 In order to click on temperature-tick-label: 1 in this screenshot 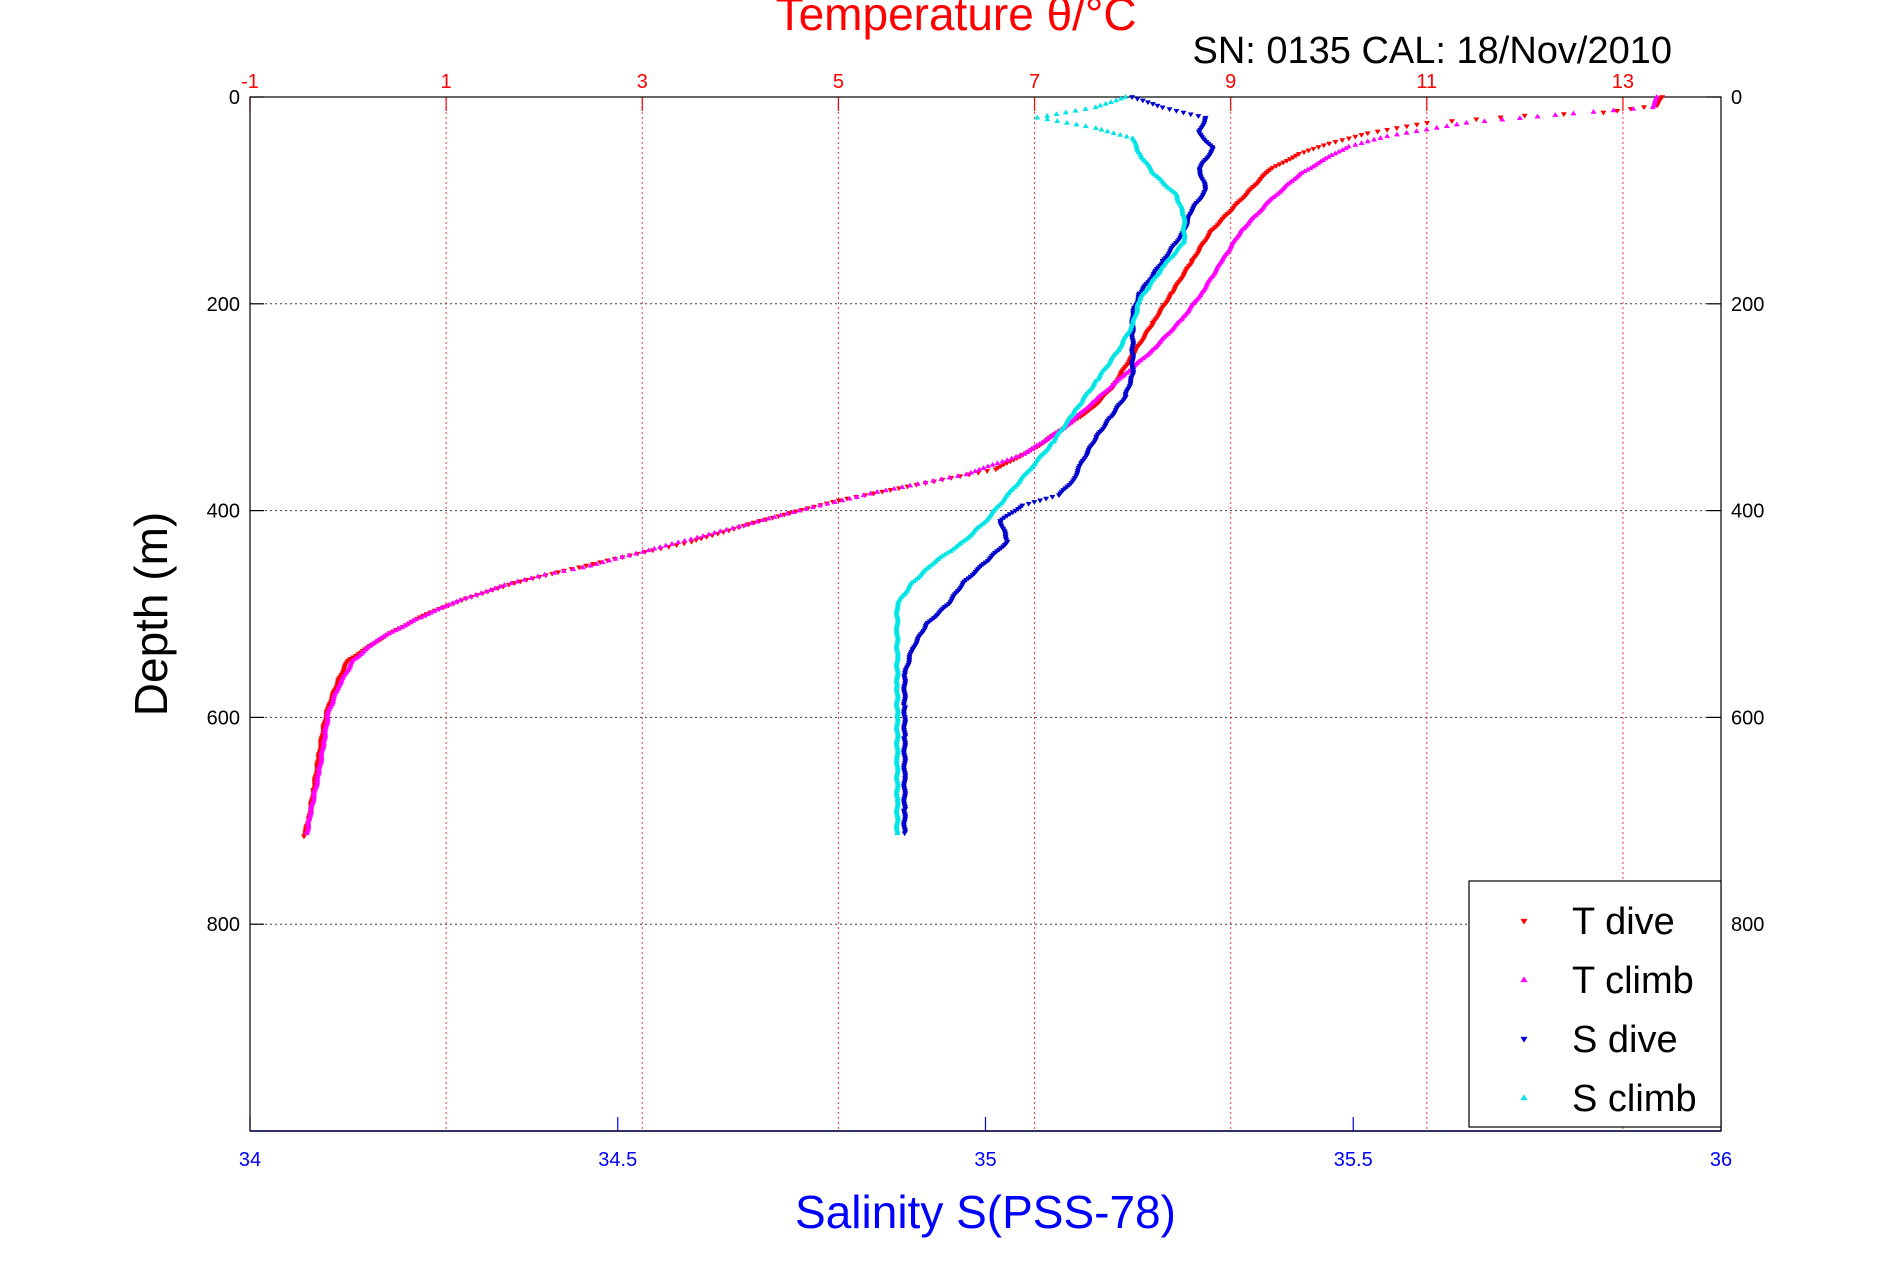, I will do `click(446, 82)`.